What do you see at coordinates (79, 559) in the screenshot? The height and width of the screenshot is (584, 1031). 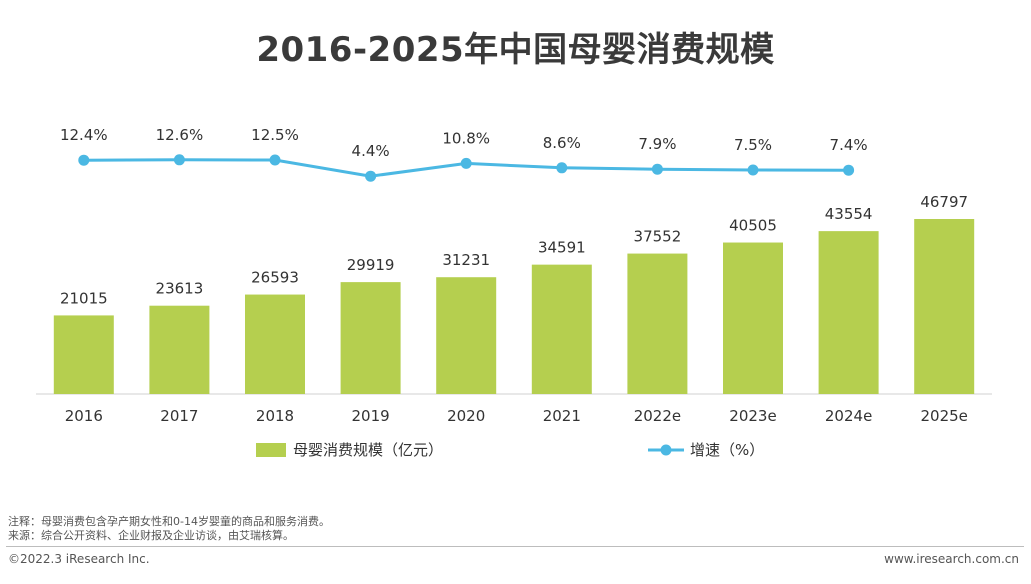 I see `copyright-text: ©2022.3 iResearch Inc.` at bounding box center [79, 559].